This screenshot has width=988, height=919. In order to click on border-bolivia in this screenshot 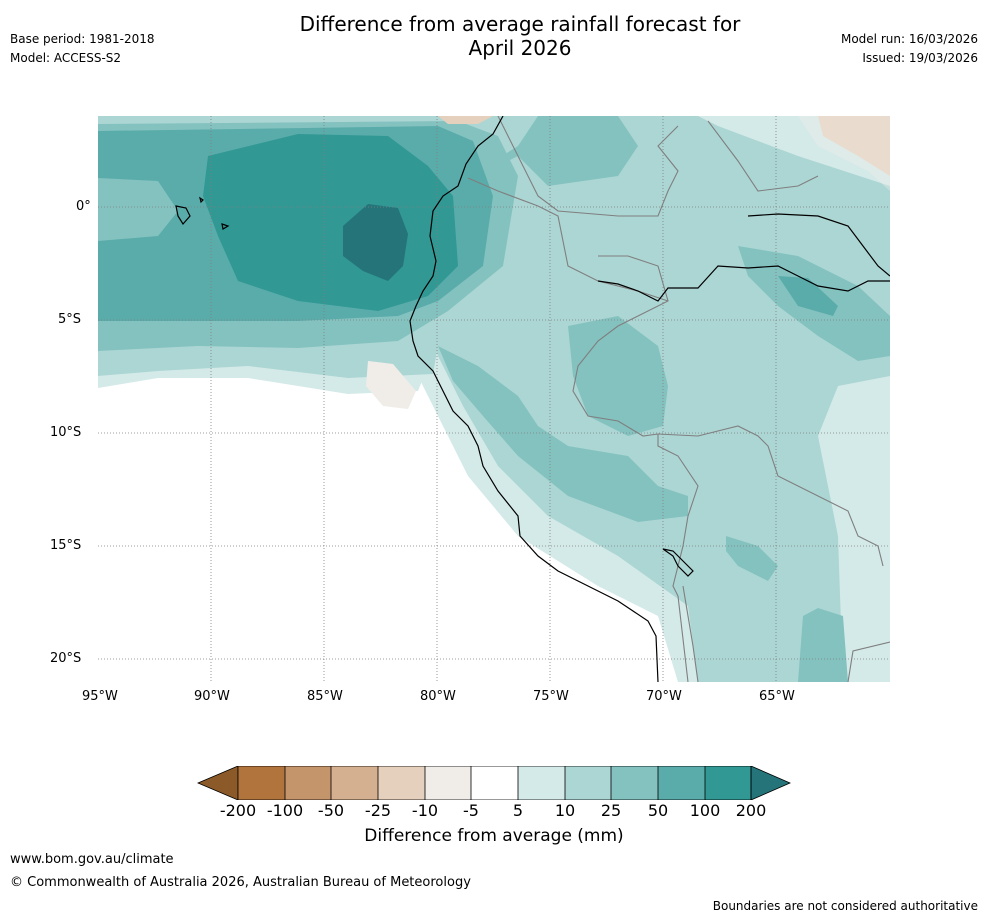, I will do `click(678, 558)`.